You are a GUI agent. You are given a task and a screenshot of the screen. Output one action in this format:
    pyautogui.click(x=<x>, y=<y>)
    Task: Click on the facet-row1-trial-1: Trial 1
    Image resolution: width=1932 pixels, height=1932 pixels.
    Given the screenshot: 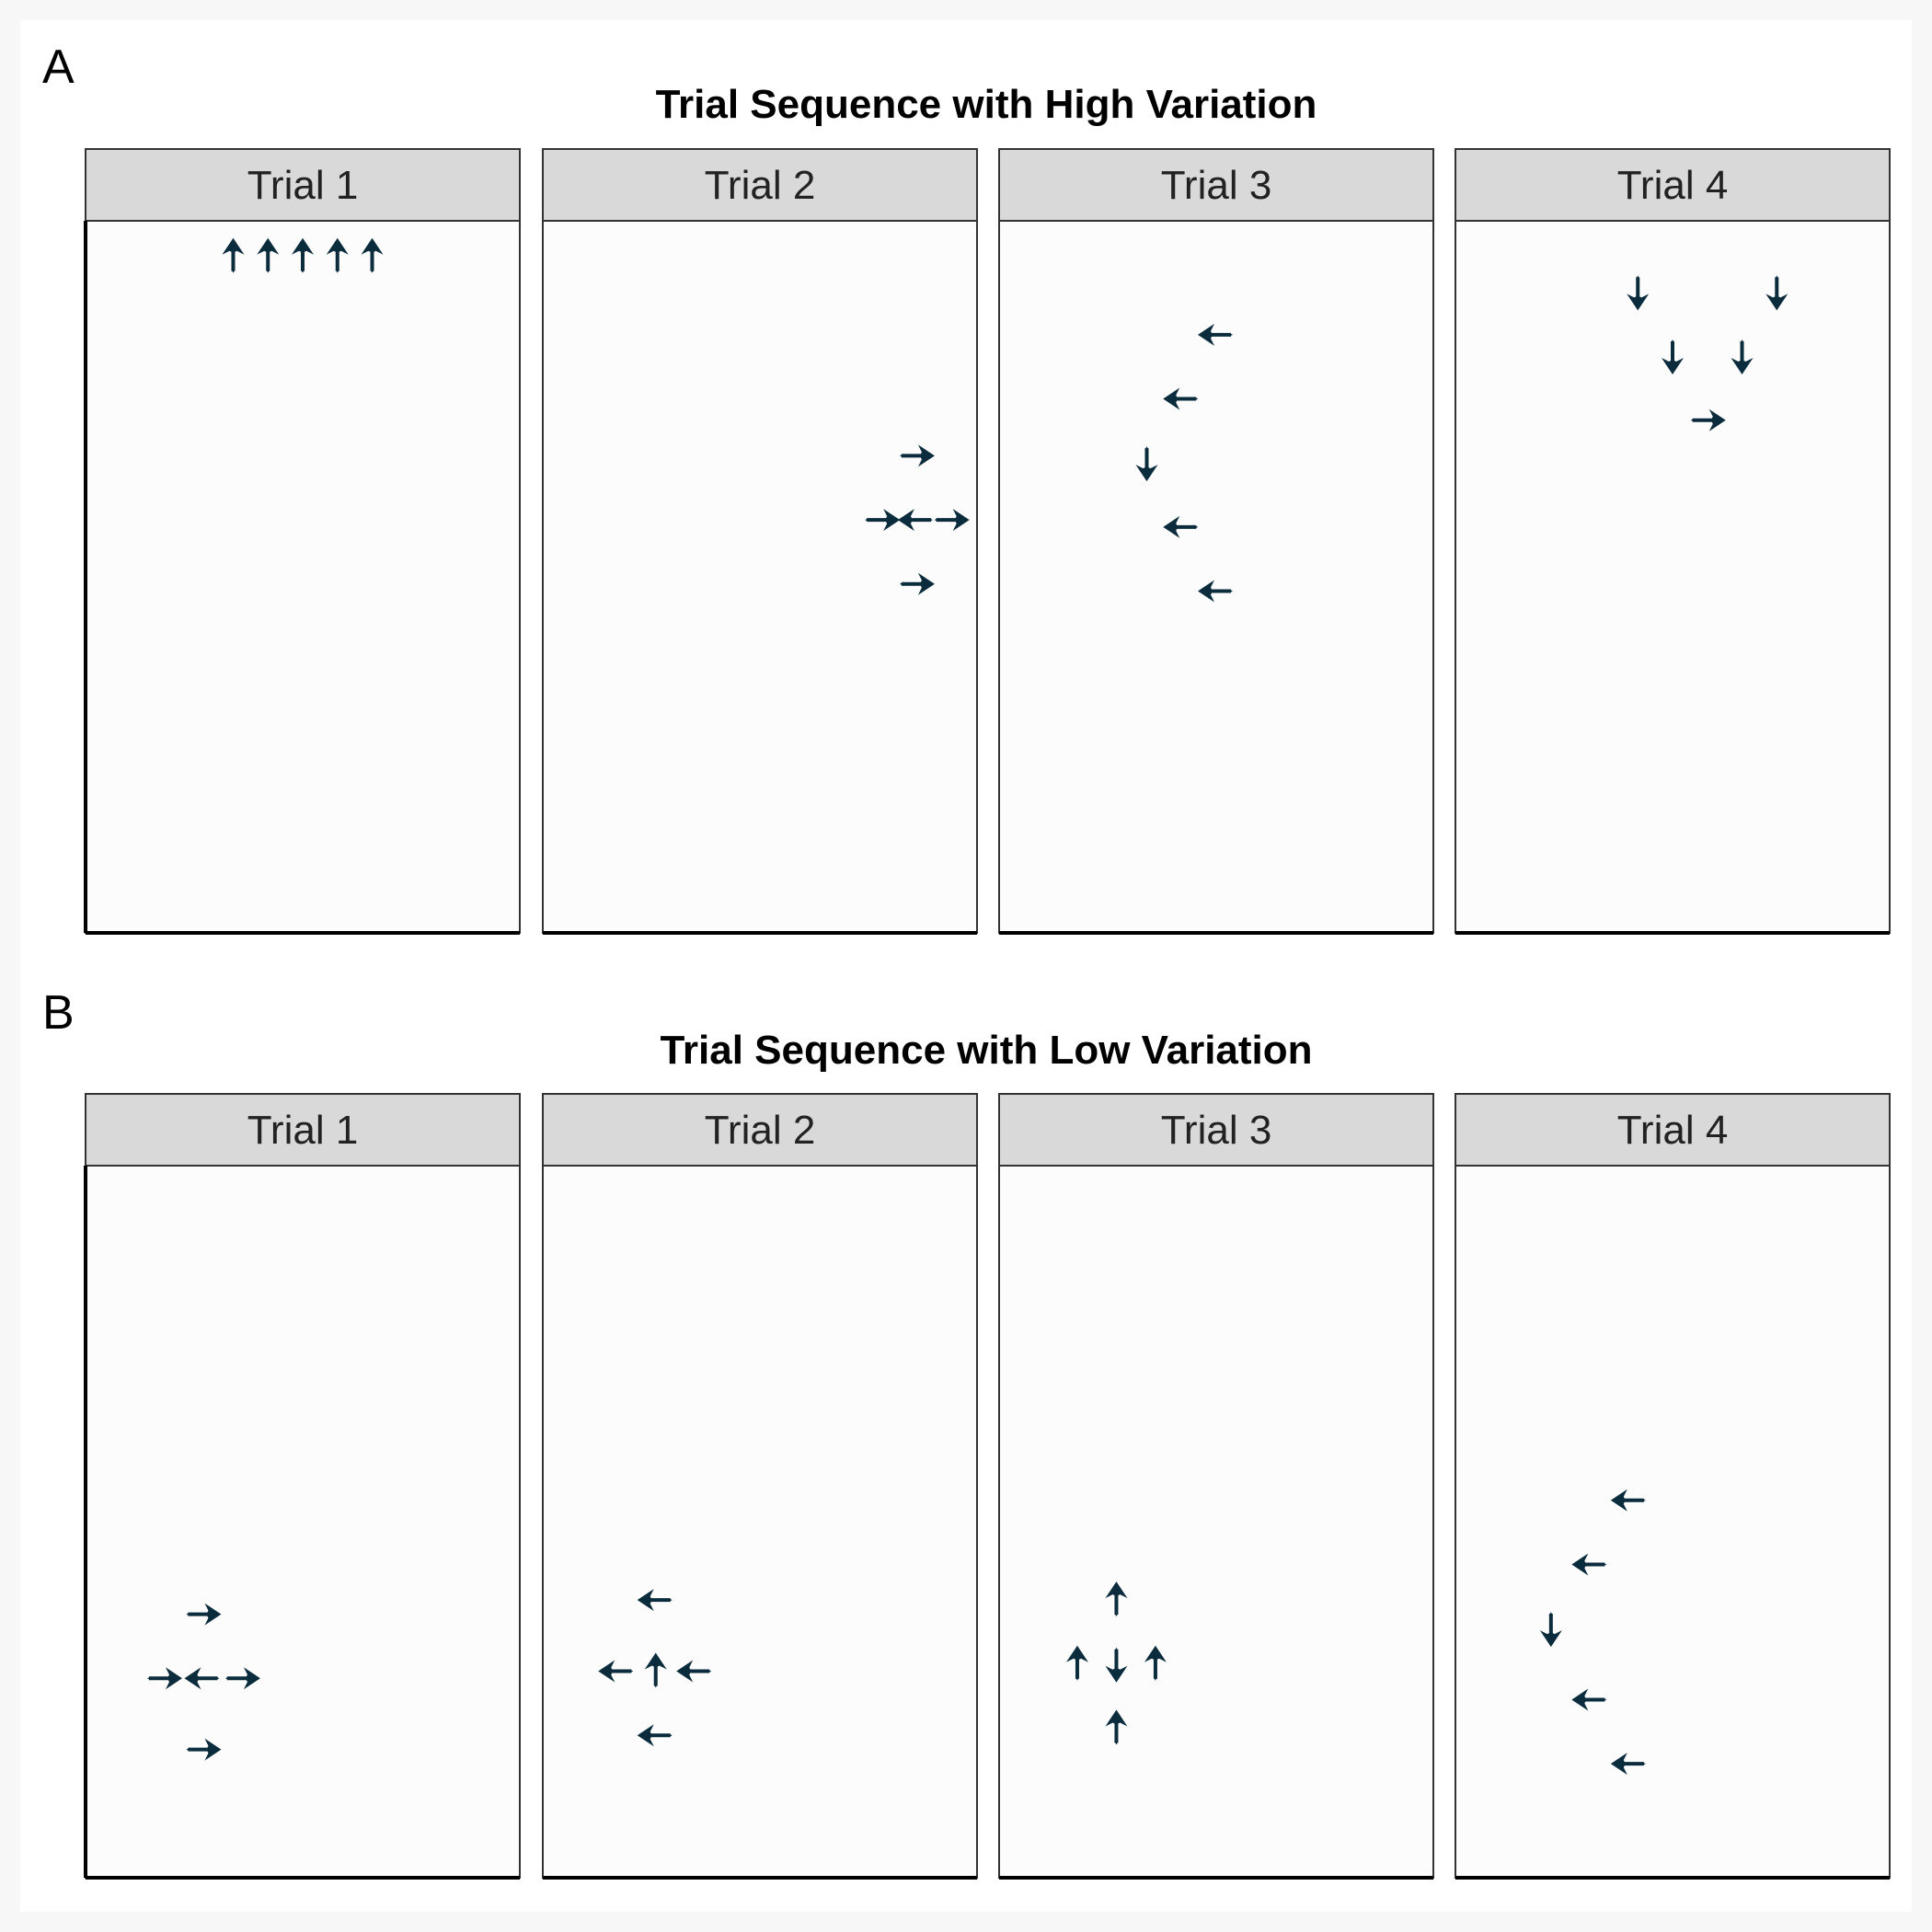 What is the action you would take?
    pyautogui.click(x=302, y=541)
    